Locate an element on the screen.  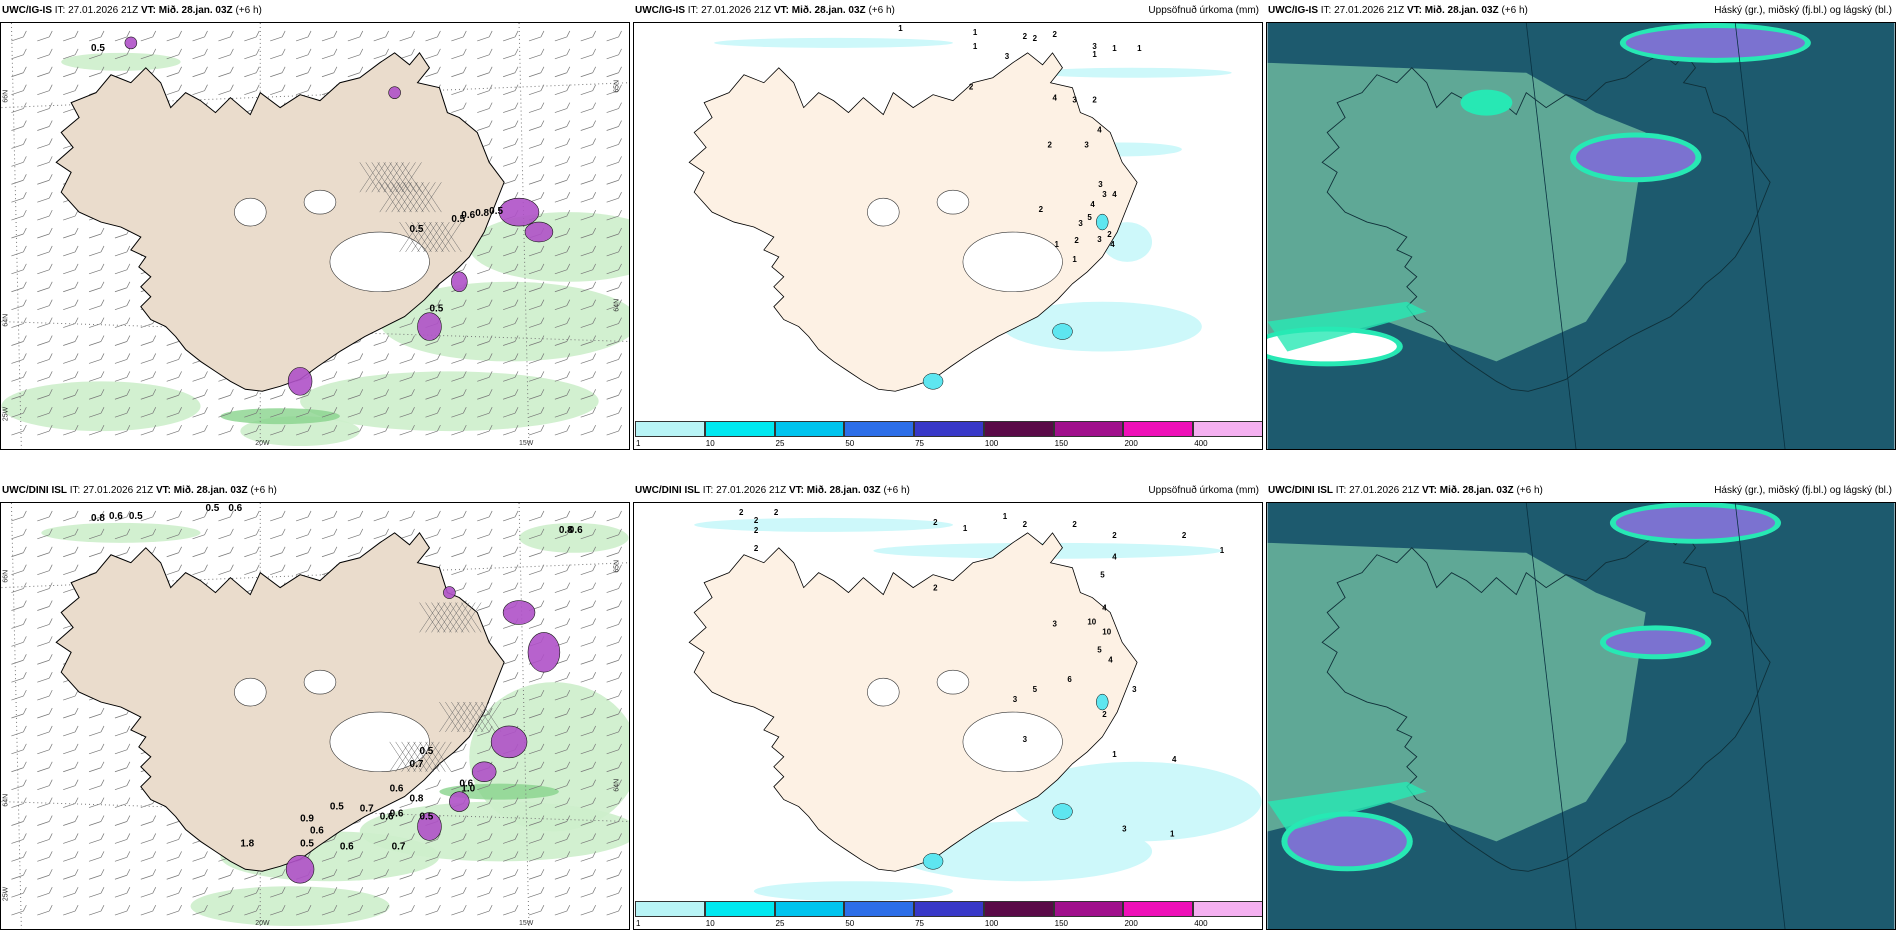
precip-value: 6 is located at coordinates (1069, 679).